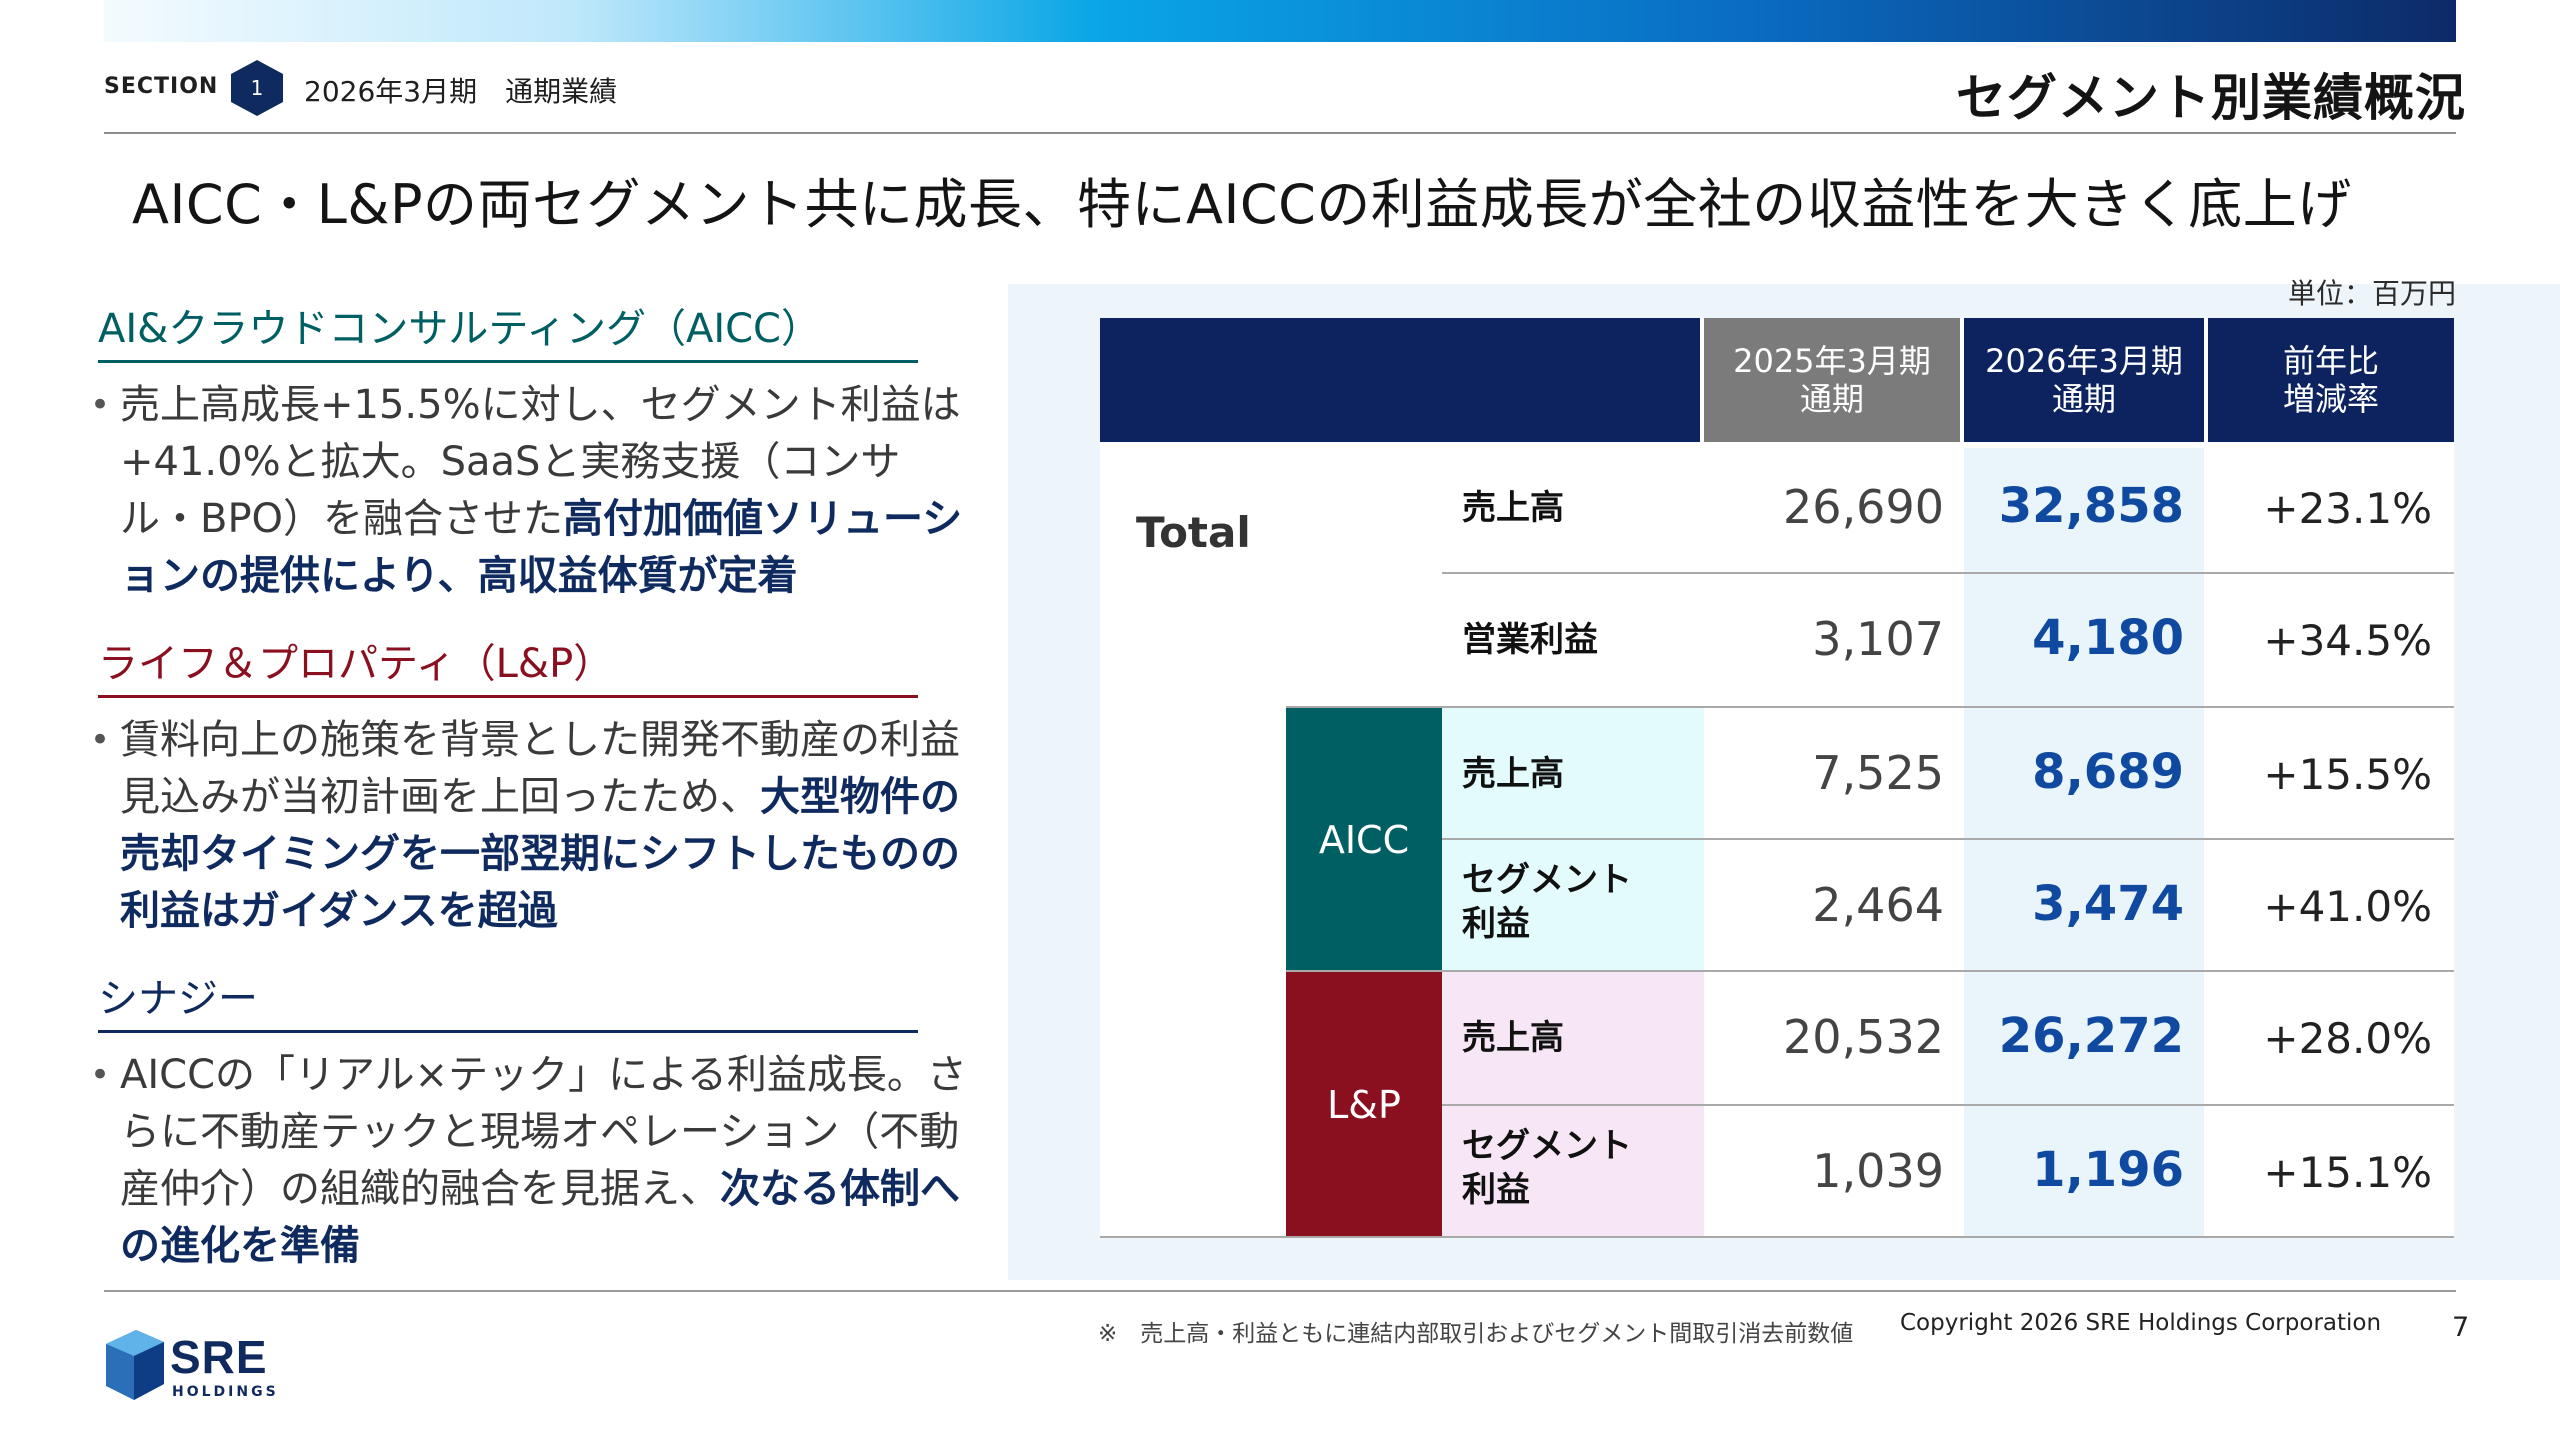 This screenshot has height=1440, width=2560. What do you see at coordinates (1863, 507) in the screenshot?
I see `value-fy2025-total-sales: 26,690` at bounding box center [1863, 507].